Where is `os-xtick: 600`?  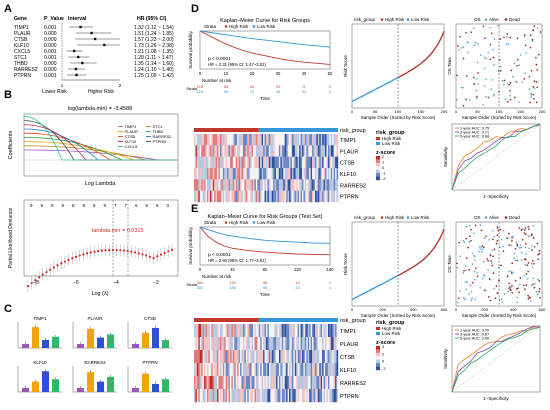 os-xtick: 600 is located at coordinates (542, 309).